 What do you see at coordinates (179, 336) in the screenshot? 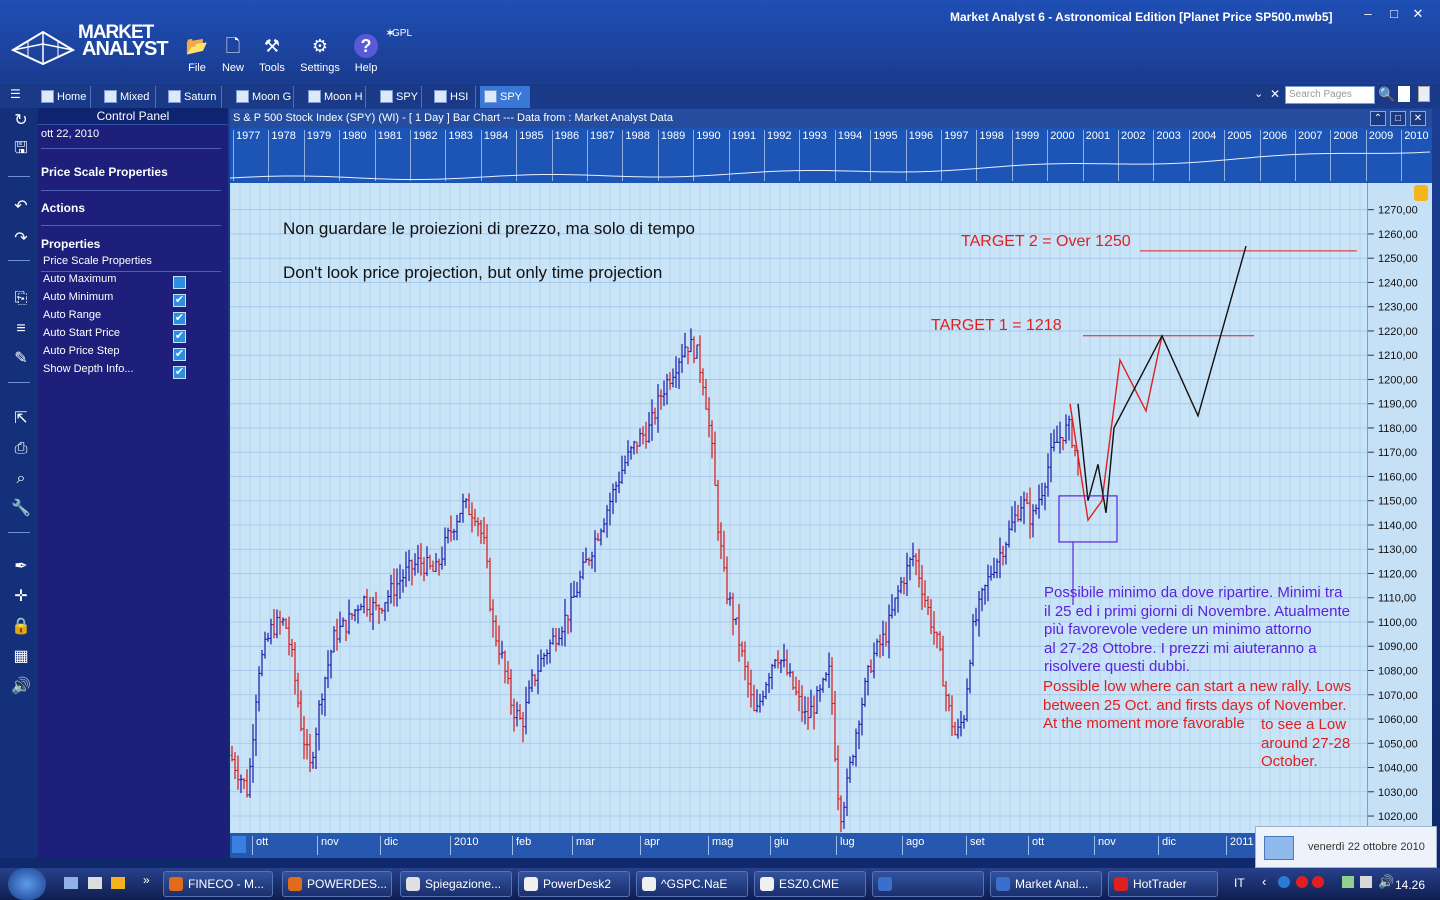
I see `checkbox-auto-start-price: ✔` at bounding box center [179, 336].